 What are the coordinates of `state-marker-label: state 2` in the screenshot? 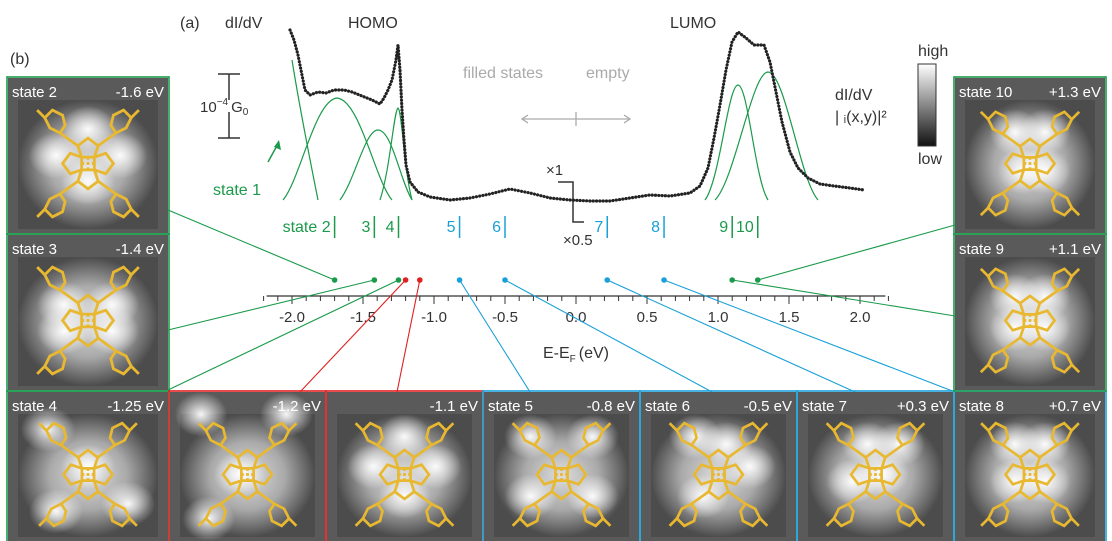 It's located at (307, 227).